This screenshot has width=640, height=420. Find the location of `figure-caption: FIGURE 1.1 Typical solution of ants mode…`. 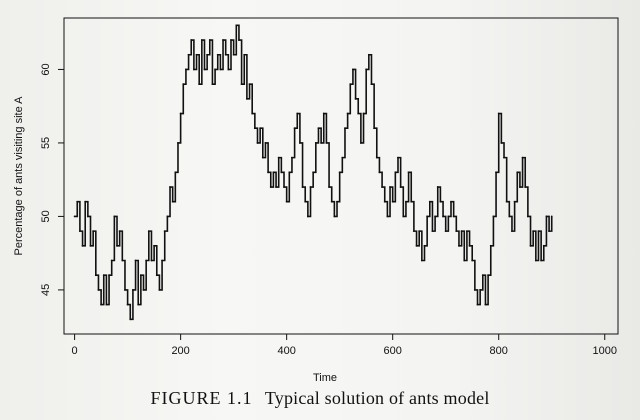

figure-caption: FIGURE 1.1 Typical solution of ants mode… is located at coordinates (320, 398).